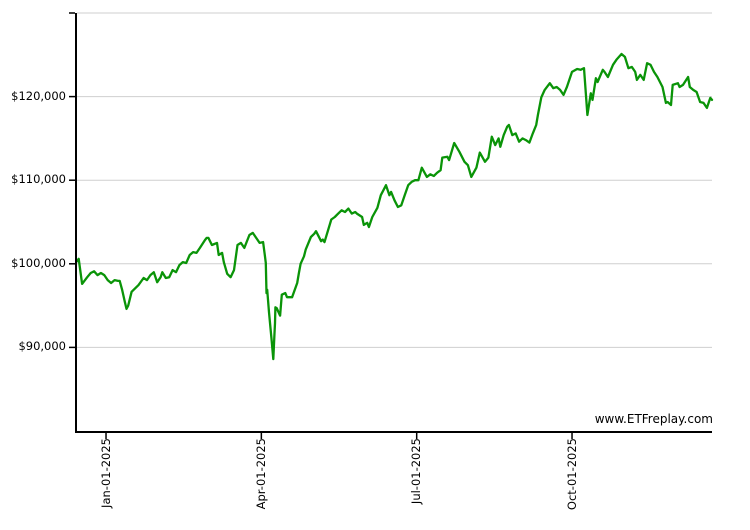 The height and width of the screenshot is (530, 750). I want to click on y-tick-label: $120,000, so click(38, 95).